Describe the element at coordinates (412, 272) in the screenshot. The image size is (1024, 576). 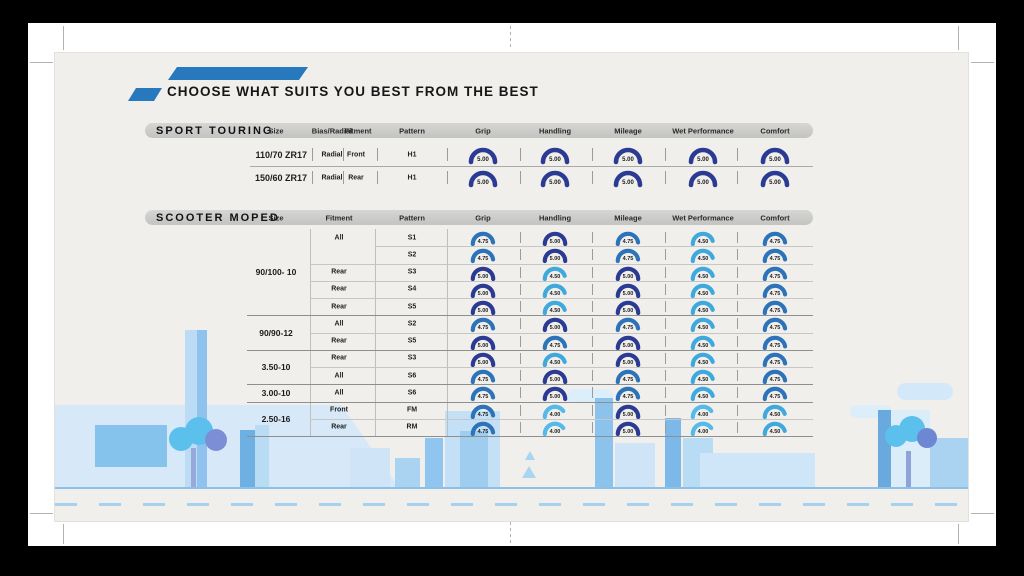
I see `pattern-cell: S3` at that location.